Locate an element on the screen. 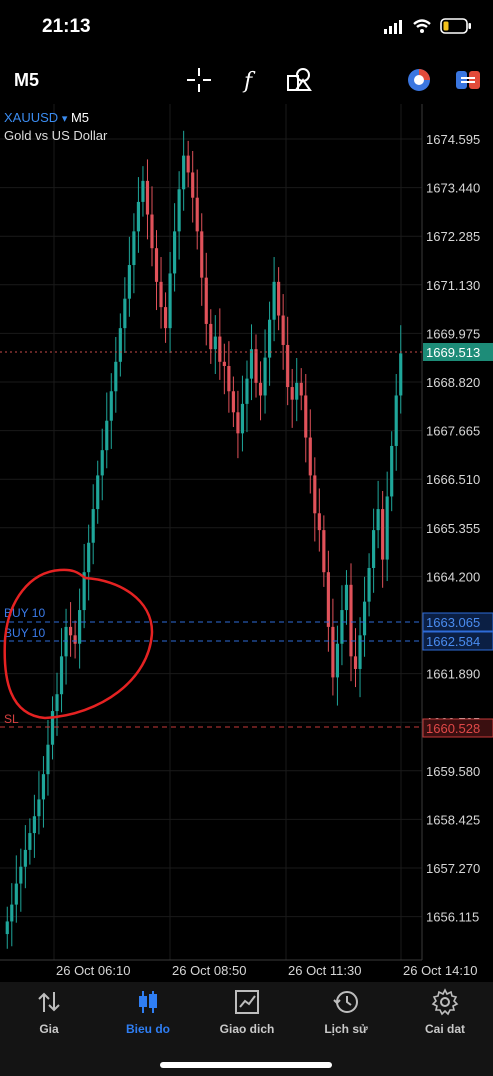 Image resolution: width=493 pixels, height=1076 pixels. price-tick-label: 1672.285 is located at coordinates (453, 236).